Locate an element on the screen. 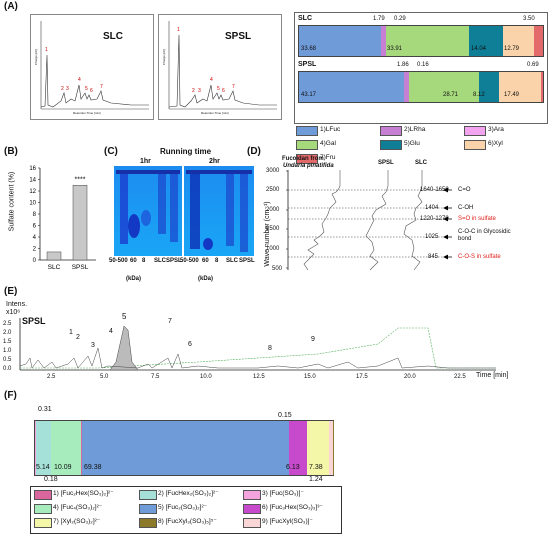  slc-peak-5: 5 is located at coordinates (86, 89).